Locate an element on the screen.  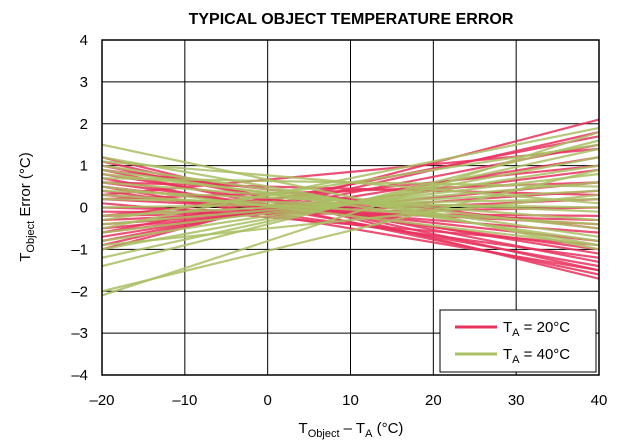
y-axis-label: TObject Error (°C) is located at coordinates (27, 206).